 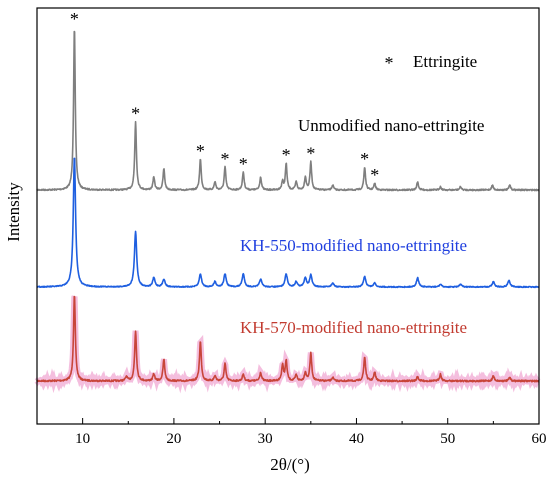 I want to click on x-tick-label: 30, so click(x=265, y=439).